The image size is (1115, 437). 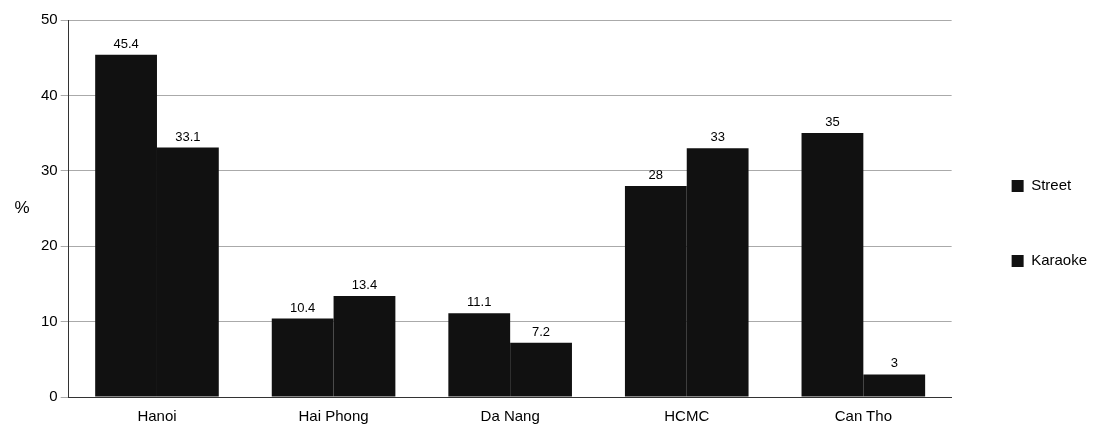 I want to click on data-label: 45.4, so click(x=126, y=43).